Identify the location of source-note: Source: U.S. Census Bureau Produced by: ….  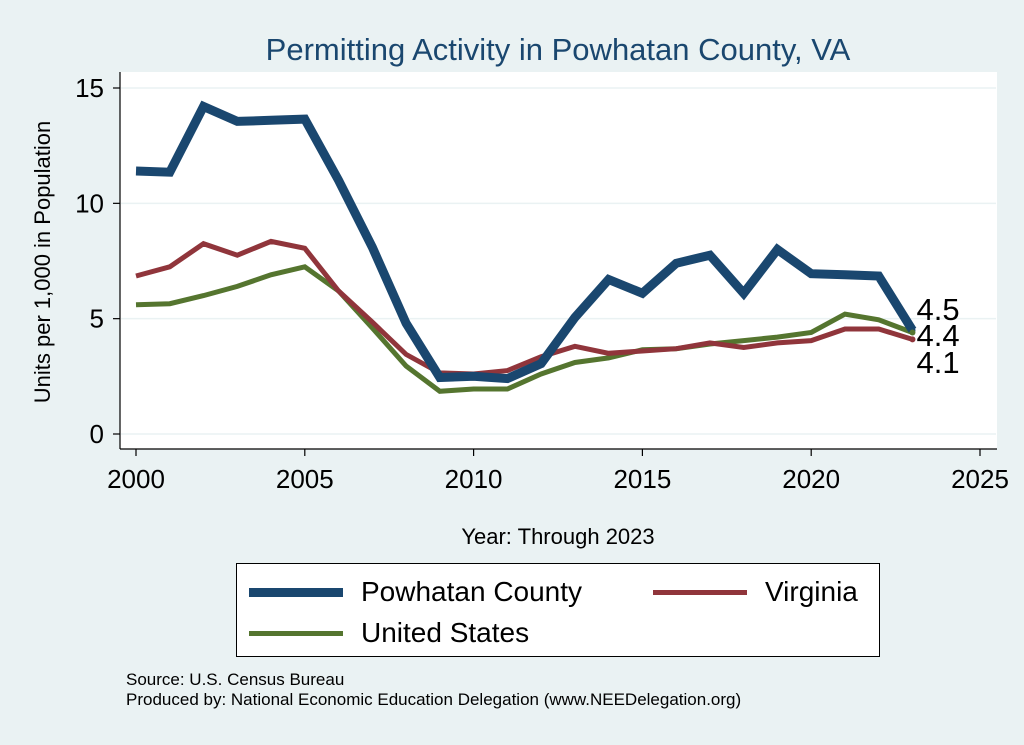
(433, 690).